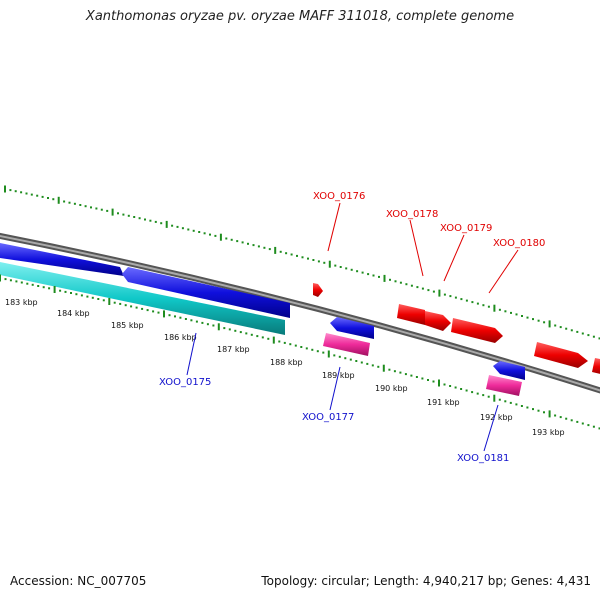  What do you see at coordinates (233, 349) in the screenshot?
I see `scale-label-187: 187 kbp` at bounding box center [233, 349].